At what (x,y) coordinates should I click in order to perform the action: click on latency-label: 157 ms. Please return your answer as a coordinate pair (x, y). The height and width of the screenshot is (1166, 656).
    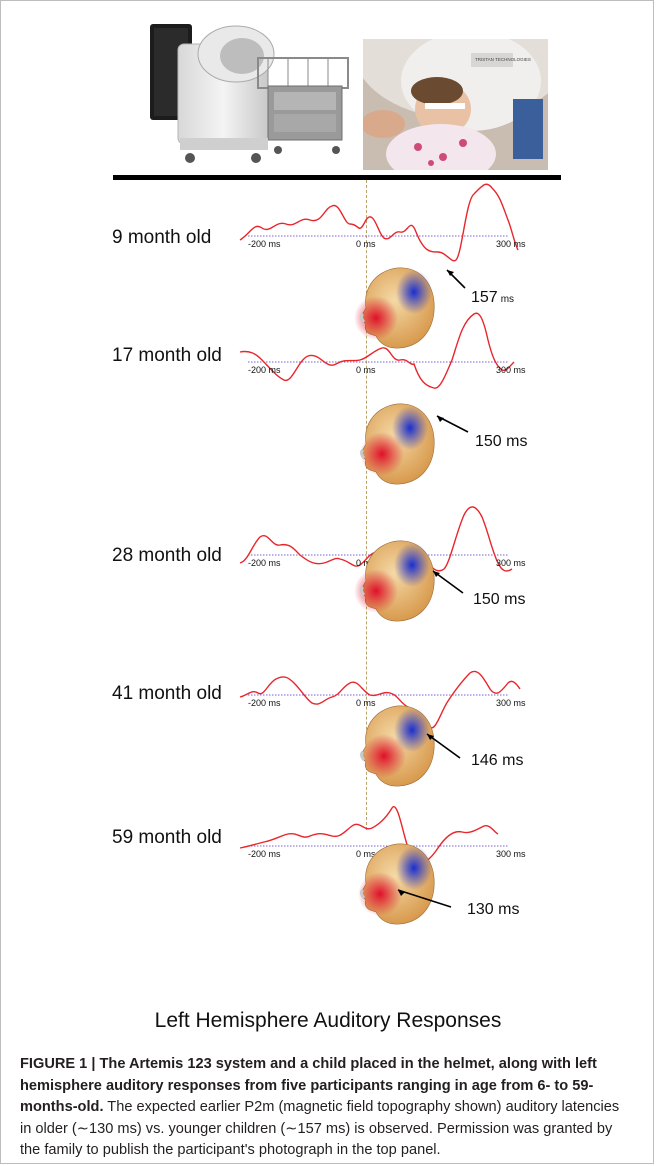
    Looking at the image, I should click on (492, 298).